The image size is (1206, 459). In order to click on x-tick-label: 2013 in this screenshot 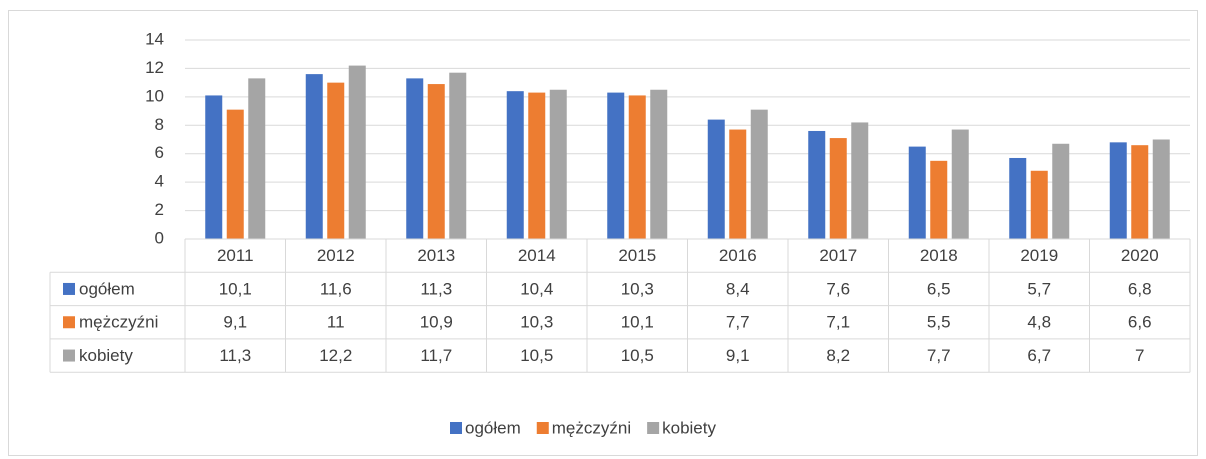, I will do `click(436, 255)`.